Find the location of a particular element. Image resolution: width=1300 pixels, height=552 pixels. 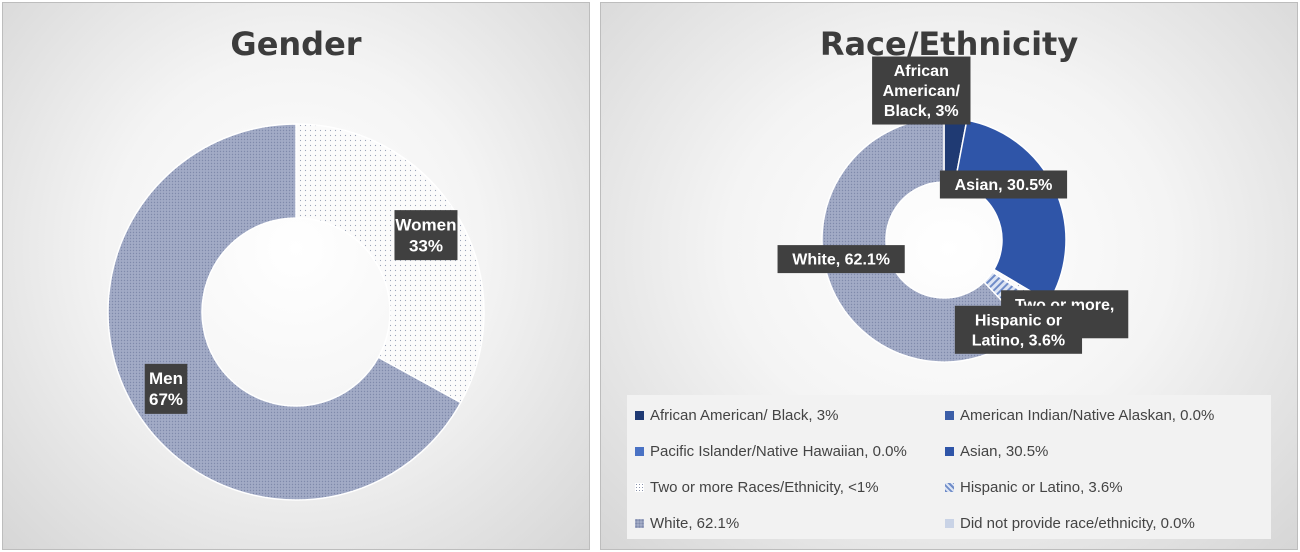

legend-item: White, 62.1% is located at coordinates (687, 523).